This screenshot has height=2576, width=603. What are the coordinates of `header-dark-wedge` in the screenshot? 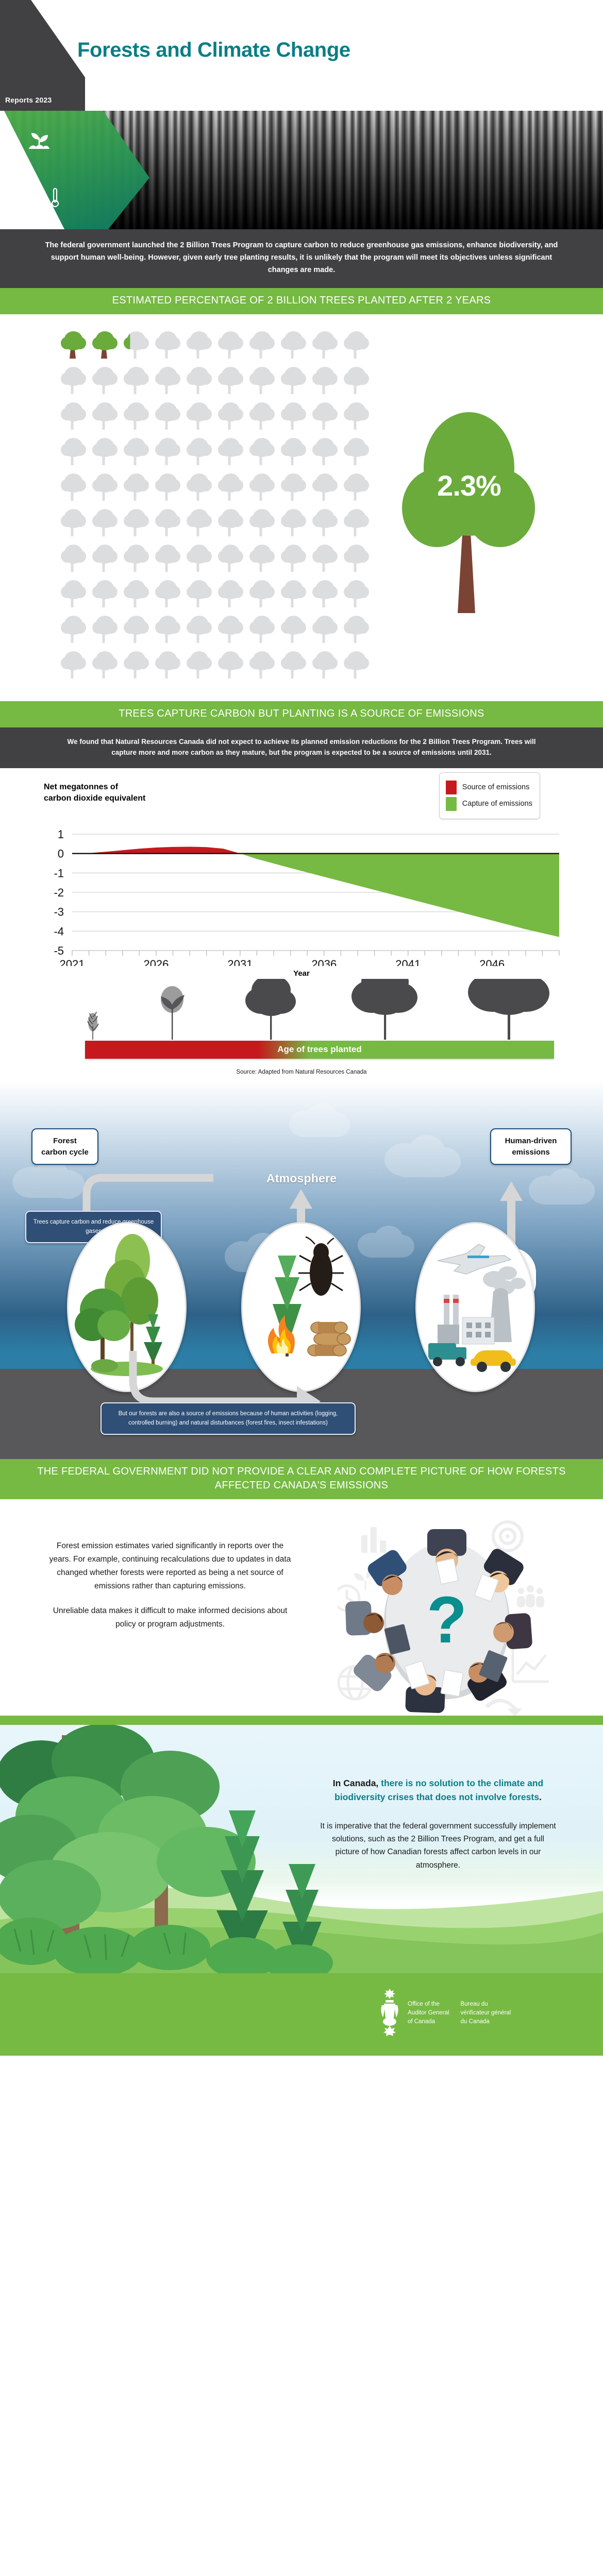 It's located at (42, 55).